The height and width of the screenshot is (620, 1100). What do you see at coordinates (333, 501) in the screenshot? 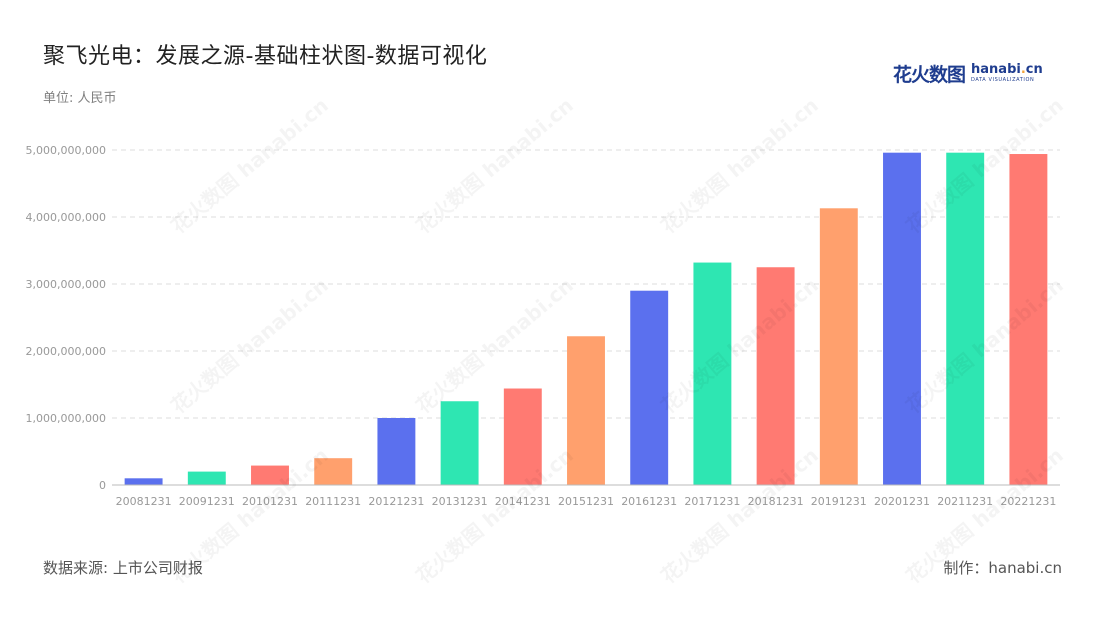
I see `x-tick-label: 20111231` at bounding box center [333, 501].